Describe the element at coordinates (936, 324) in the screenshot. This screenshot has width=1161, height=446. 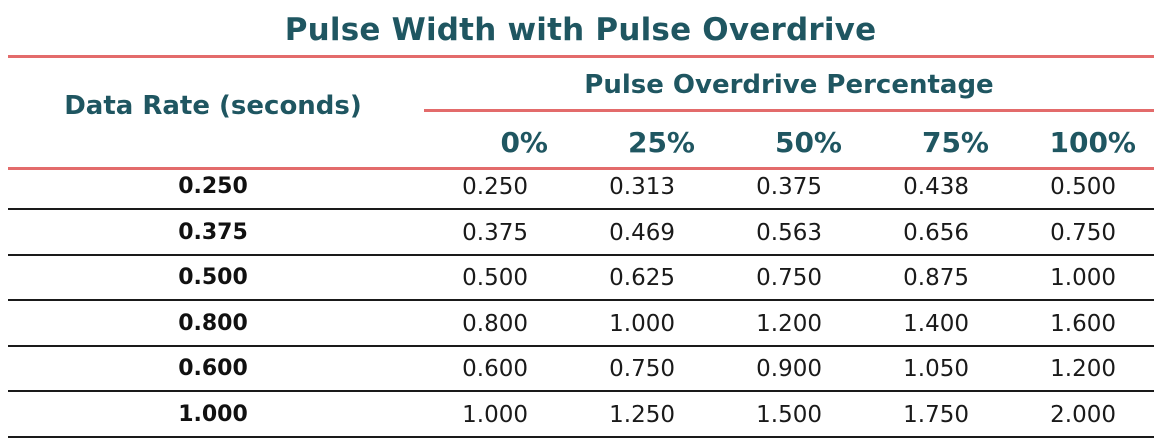
I see `table-cell: 1.400` at that location.